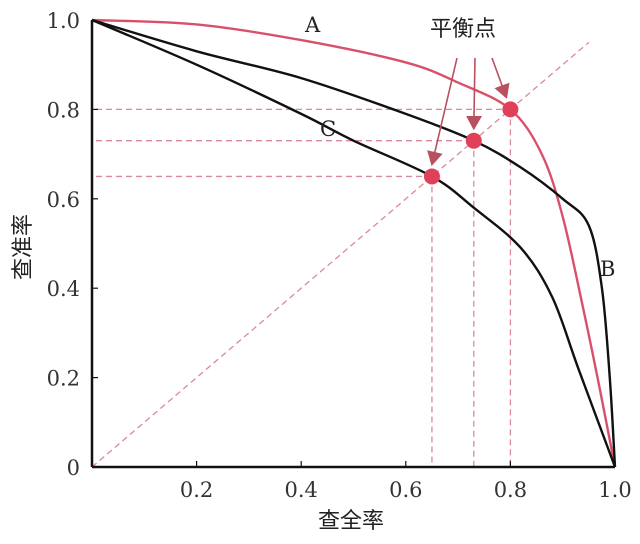 Image resolution: width=640 pixels, height=544 pixels. Describe the element at coordinates (510, 490) in the screenshot. I see `x-tick-label: 0.8` at that location.